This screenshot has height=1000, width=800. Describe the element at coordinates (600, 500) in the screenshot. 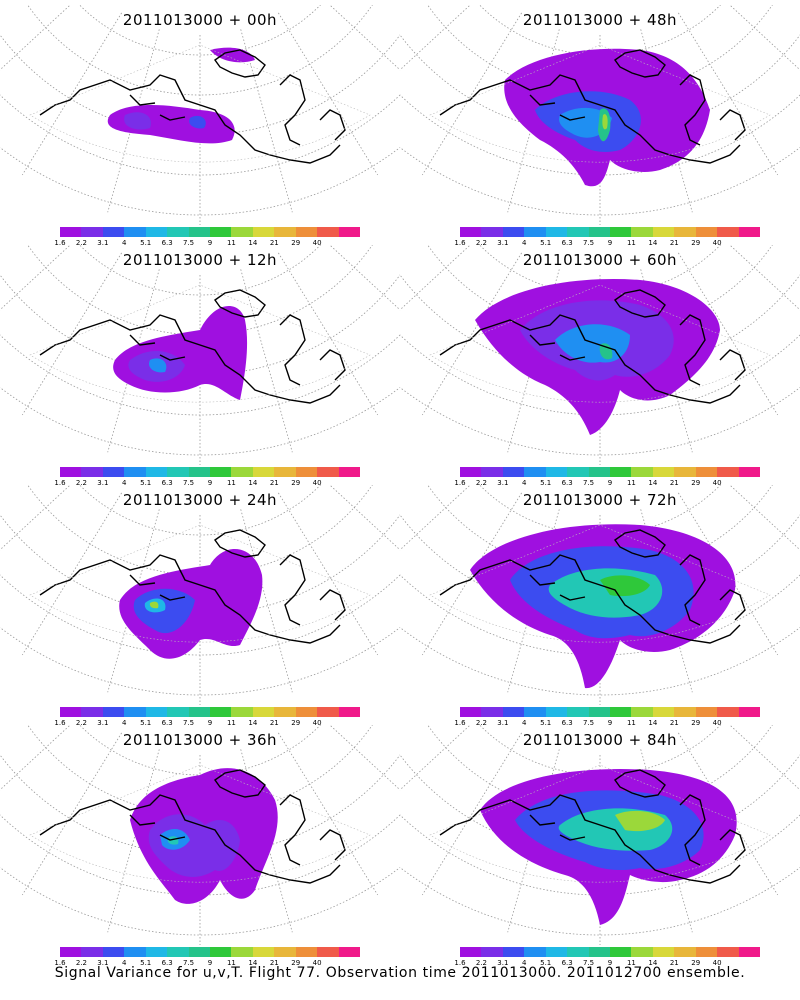

I see `panel-title: 2011013000 + 72h` at that location.